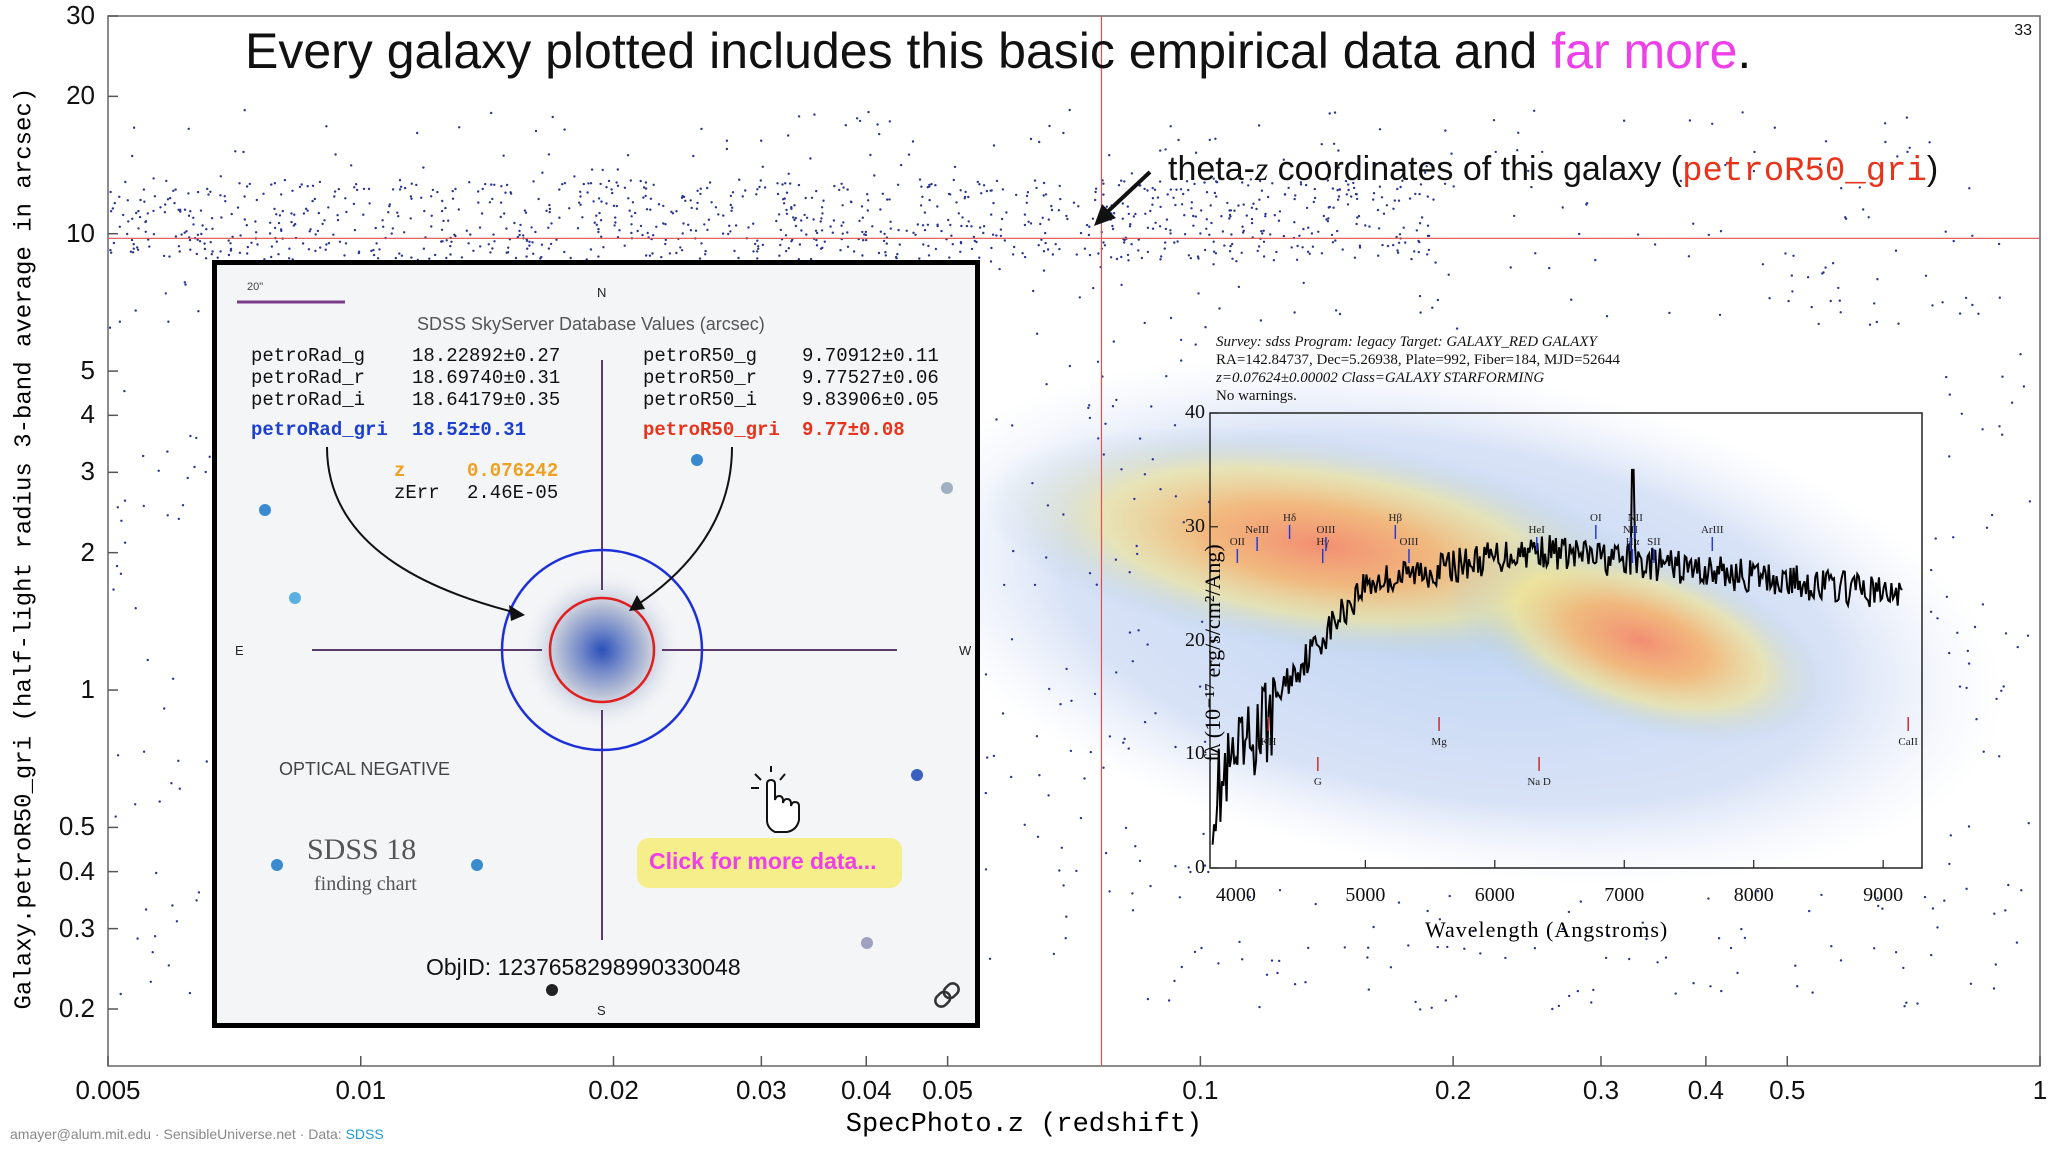  Describe the element at coordinates (1200, 1090) in the screenshot. I see `x-tick-label: 0.1` at that location.